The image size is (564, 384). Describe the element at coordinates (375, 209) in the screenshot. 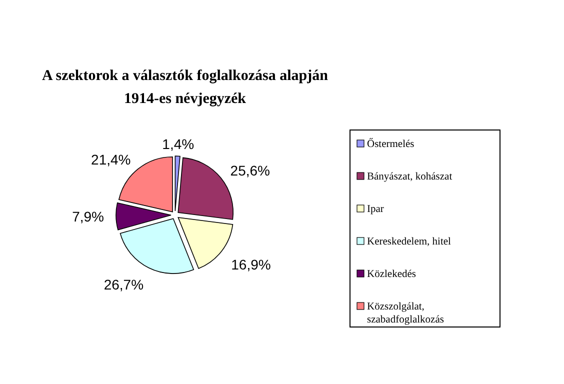

I see `legend-label: Ipar` at that location.